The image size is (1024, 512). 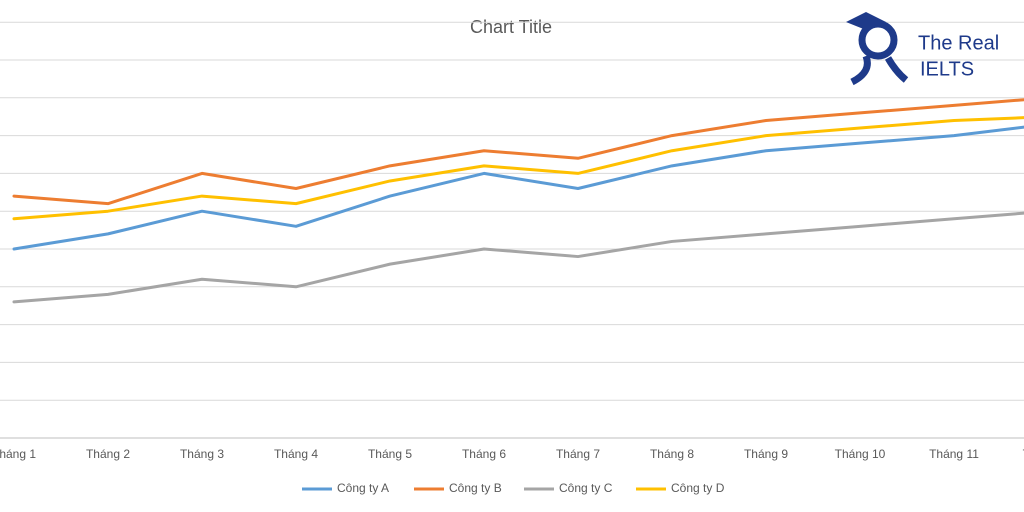 What do you see at coordinates (475, 488) in the screenshot?
I see `legend-label: Công ty B` at bounding box center [475, 488].